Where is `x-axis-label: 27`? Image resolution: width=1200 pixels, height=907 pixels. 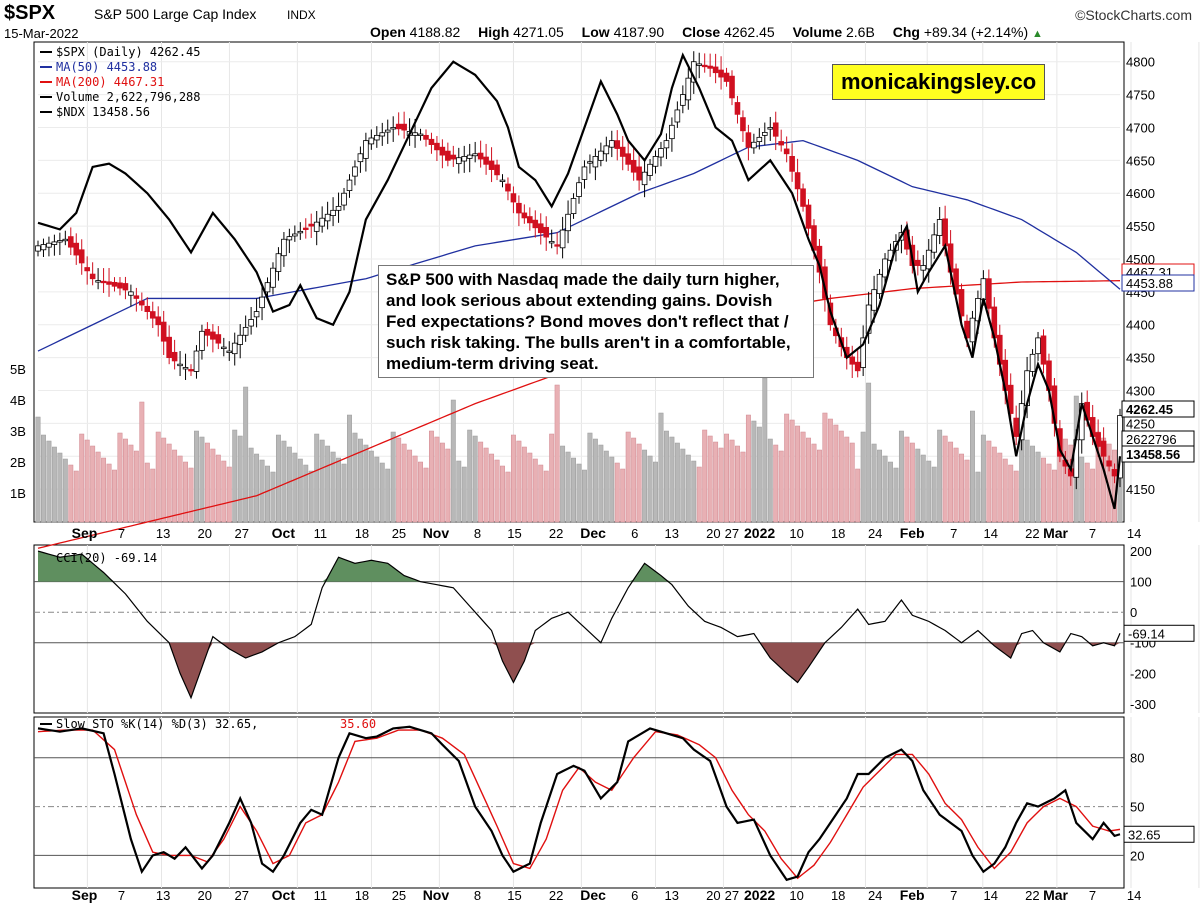
x-axis-label: 27 is located at coordinates (732, 895).